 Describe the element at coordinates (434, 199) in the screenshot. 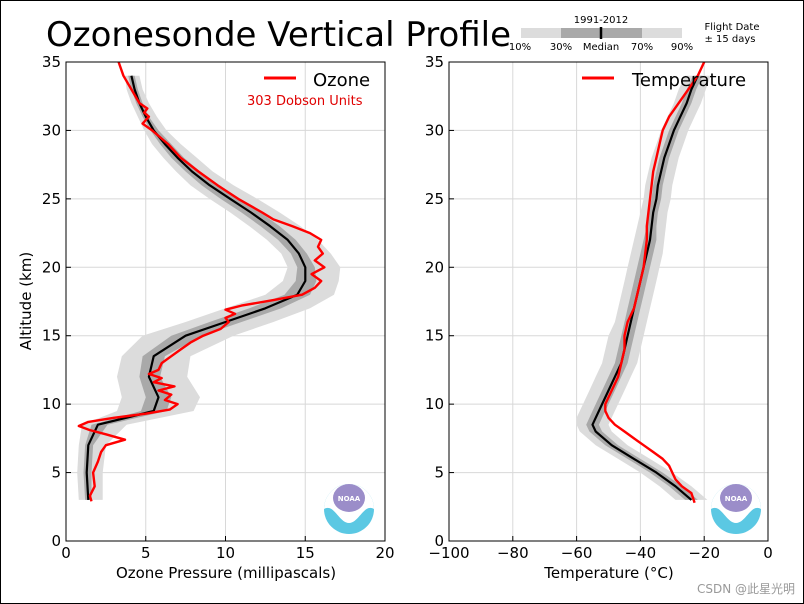

I see `temperature-y-tick-label: 25` at that location.